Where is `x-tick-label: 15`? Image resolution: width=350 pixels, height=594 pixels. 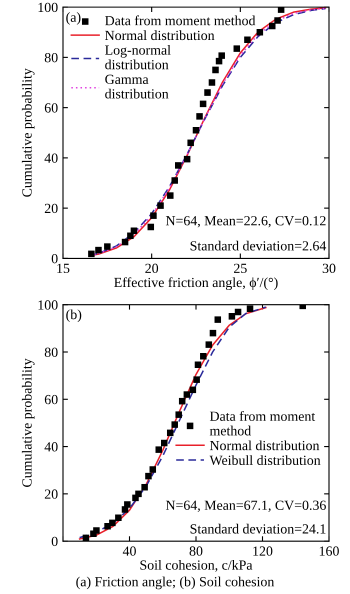
x-tick-label: 15 is located at coordinates (63, 269).